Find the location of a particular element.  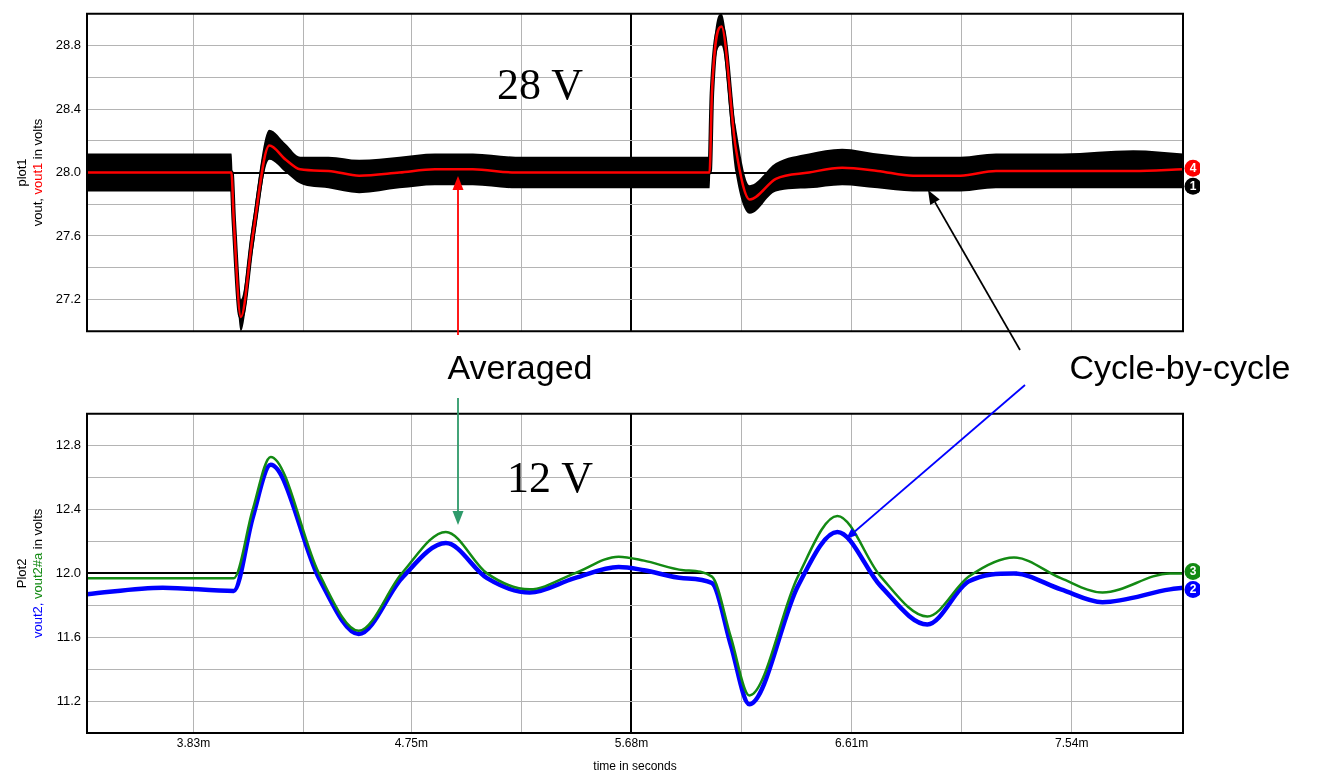

y-tick-label: 28.4 is located at coordinates (68, 108).